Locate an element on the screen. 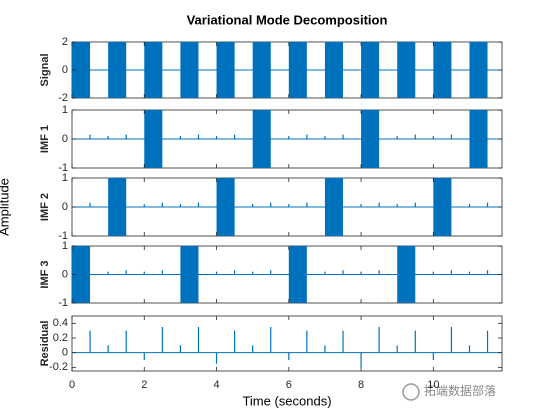 This screenshot has height=420, width=560. panel: -1 0 1 IMF 1 is located at coordinates (271, 139).